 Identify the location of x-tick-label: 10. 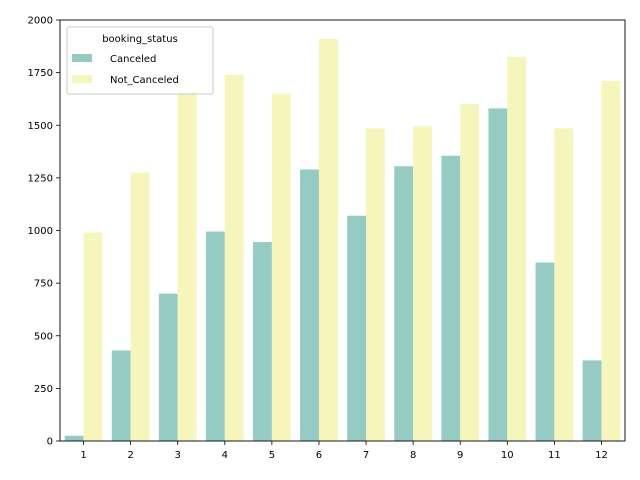
(507, 455).